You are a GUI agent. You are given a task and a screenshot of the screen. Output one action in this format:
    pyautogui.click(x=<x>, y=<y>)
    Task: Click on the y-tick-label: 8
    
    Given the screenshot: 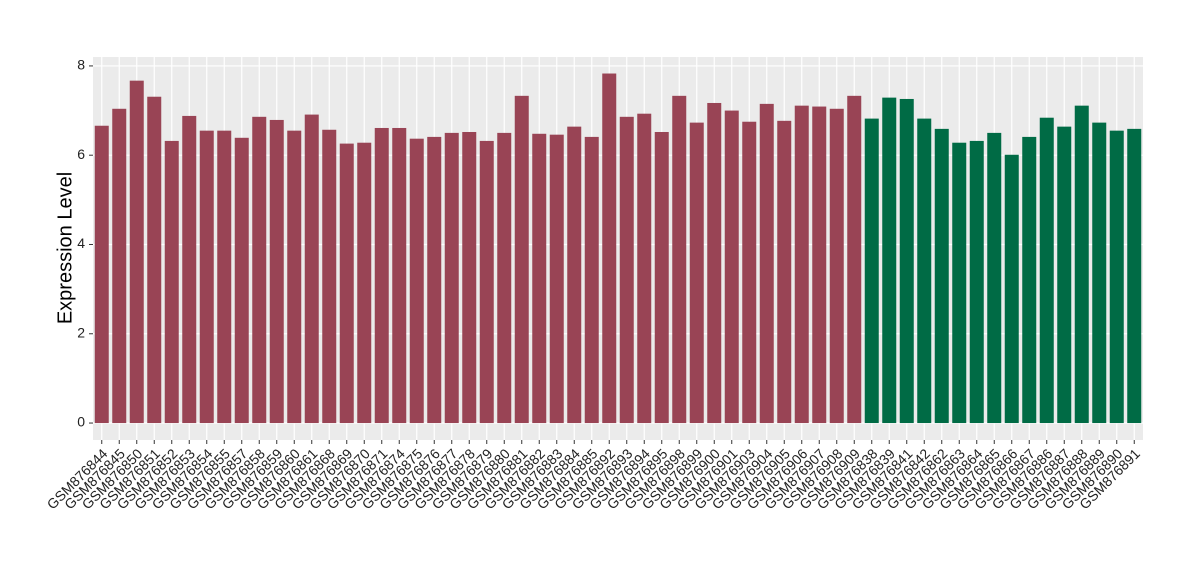 What is the action you would take?
    pyautogui.click(x=81, y=65)
    